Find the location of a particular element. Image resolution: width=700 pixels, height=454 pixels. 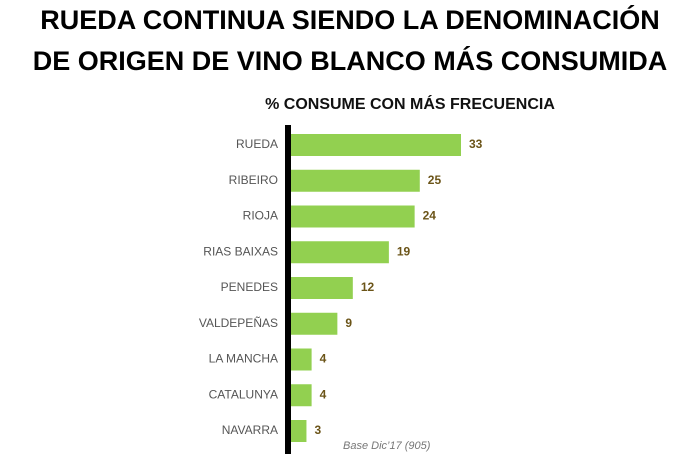

category-label: CATALUNYA is located at coordinates (243, 394).